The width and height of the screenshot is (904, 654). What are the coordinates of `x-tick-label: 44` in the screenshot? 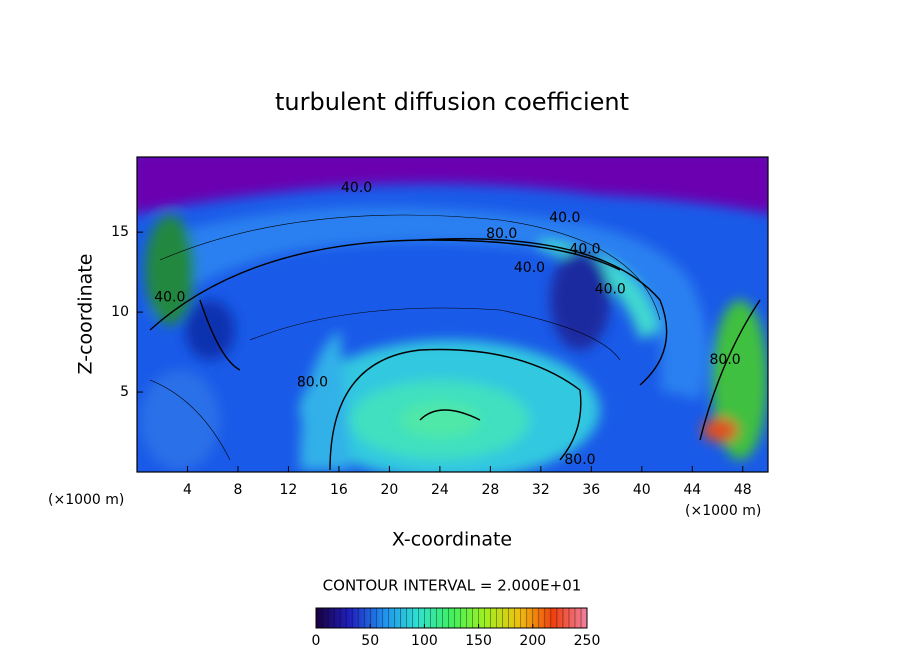 It's located at (692, 490).